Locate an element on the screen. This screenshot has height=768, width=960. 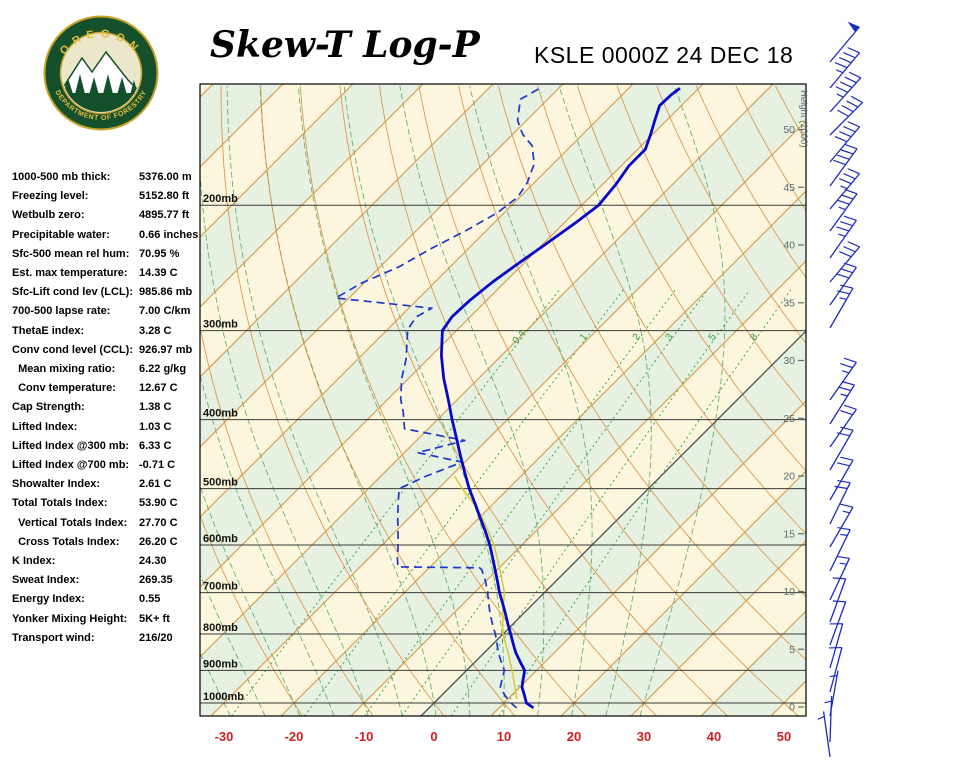
index-value: 4895.77 ft is located at coordinates (164, 215).